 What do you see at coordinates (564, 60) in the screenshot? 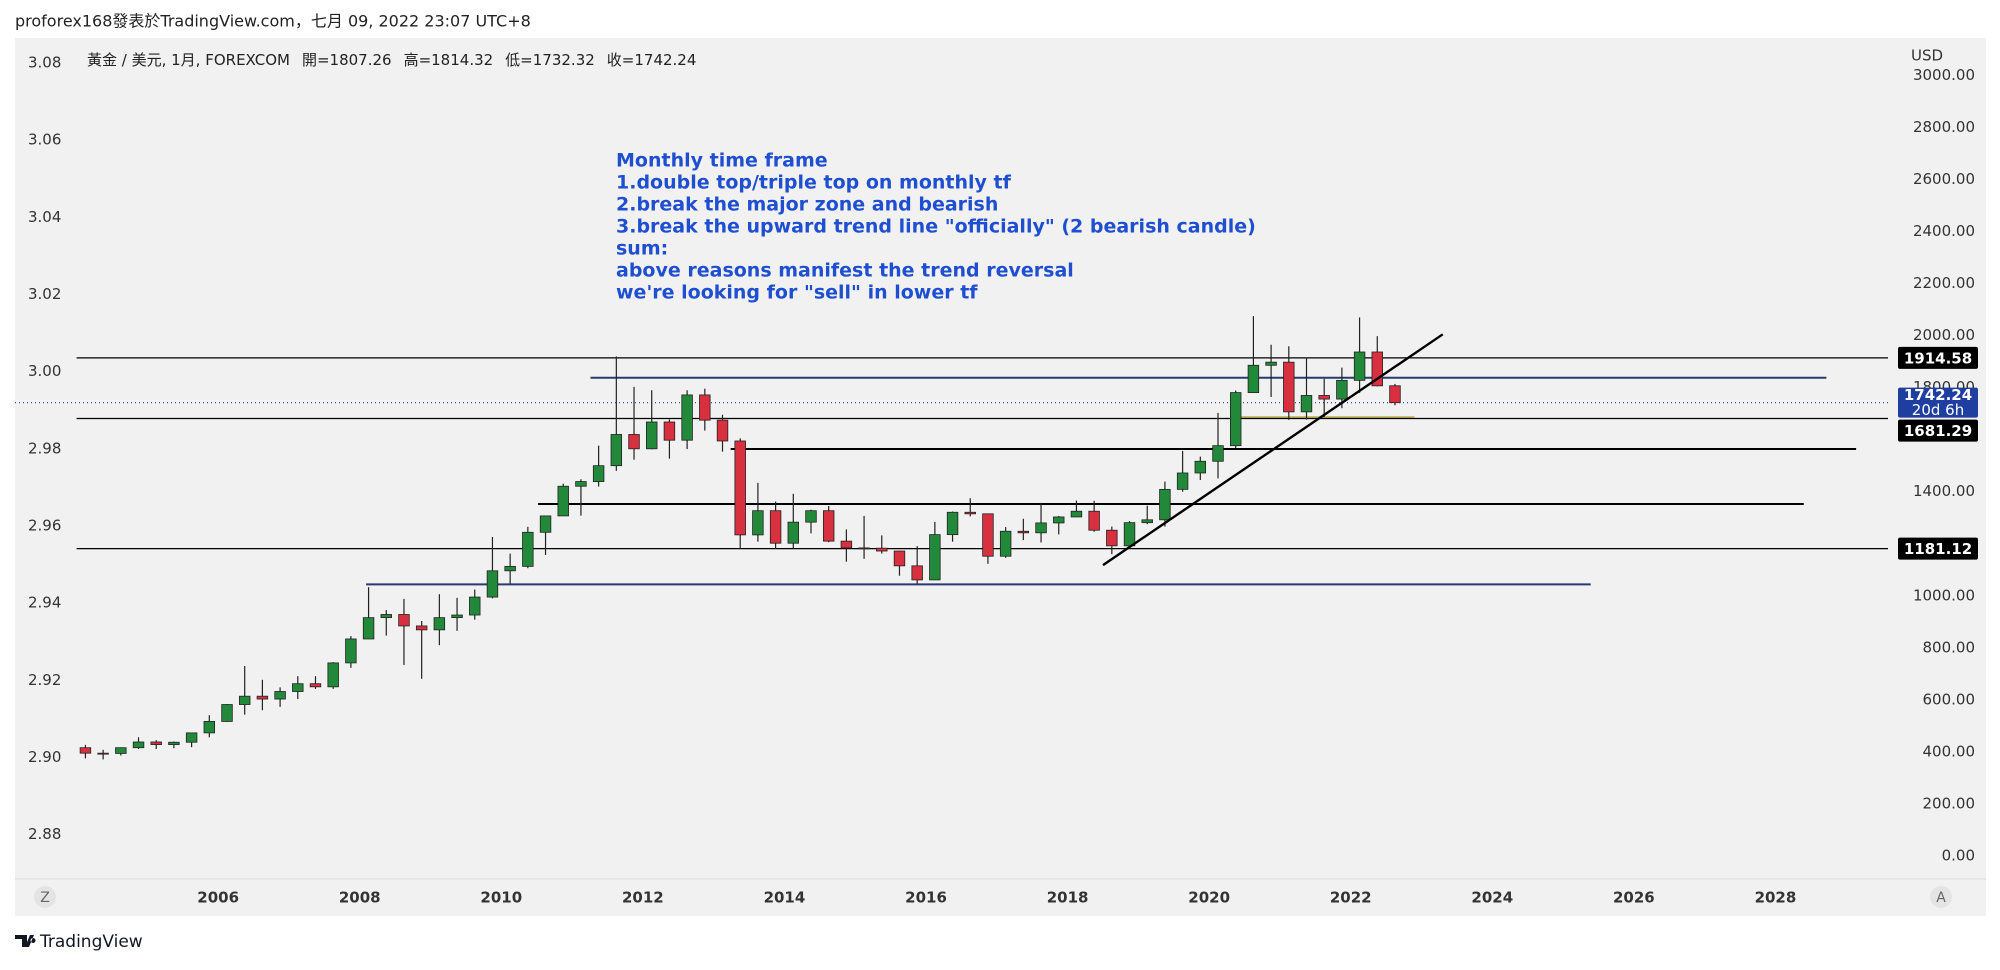
I see `legend-ohlc-value: 1732.32` at bounding box center [564, 60].